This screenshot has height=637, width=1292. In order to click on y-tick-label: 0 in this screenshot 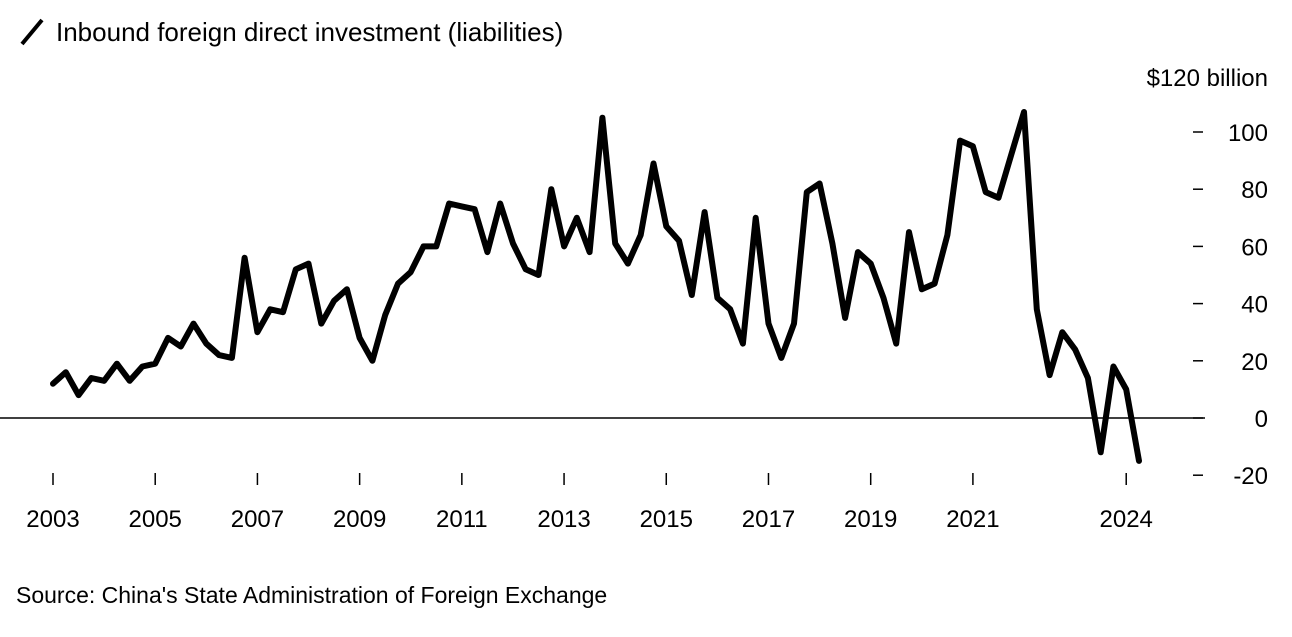, I will do `click(1261, 419)`.